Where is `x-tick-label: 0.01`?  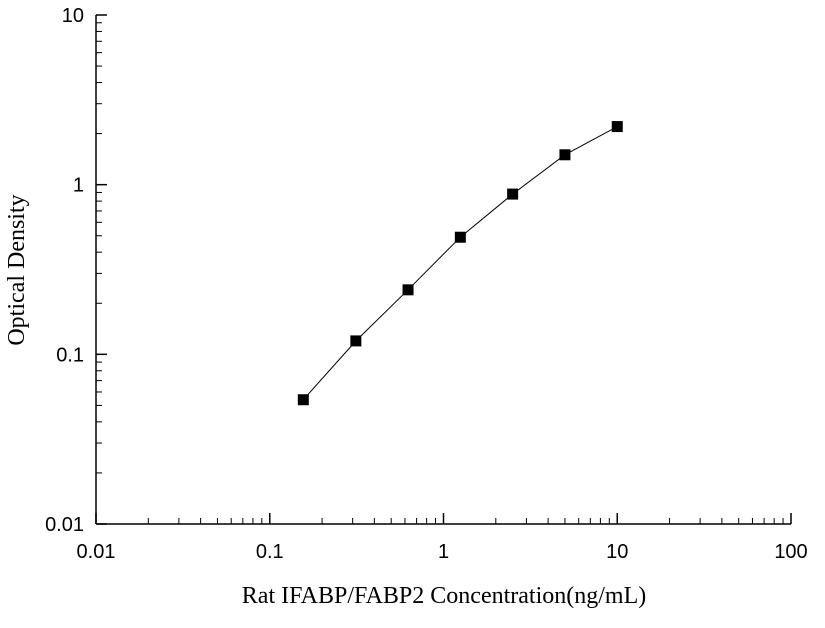
x-tick-label: 0.01 is located at coordinates (96, 552).